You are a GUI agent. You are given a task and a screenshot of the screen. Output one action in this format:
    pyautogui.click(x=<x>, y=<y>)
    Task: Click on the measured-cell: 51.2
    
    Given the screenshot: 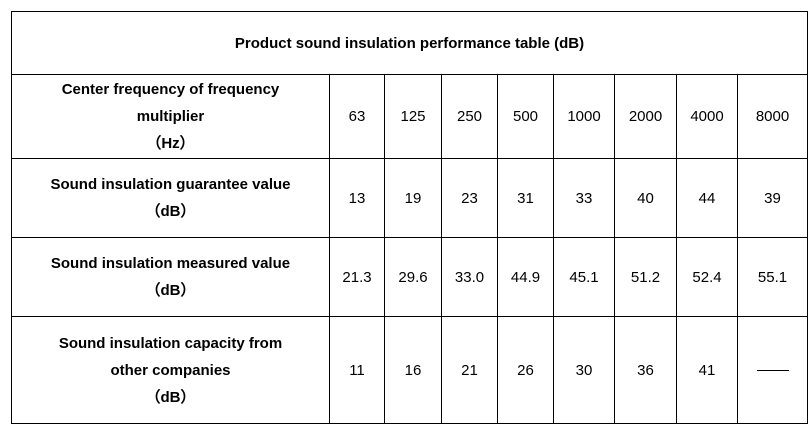 What is the action you would take?
    pyautogui.click(x=645, y=277)
    